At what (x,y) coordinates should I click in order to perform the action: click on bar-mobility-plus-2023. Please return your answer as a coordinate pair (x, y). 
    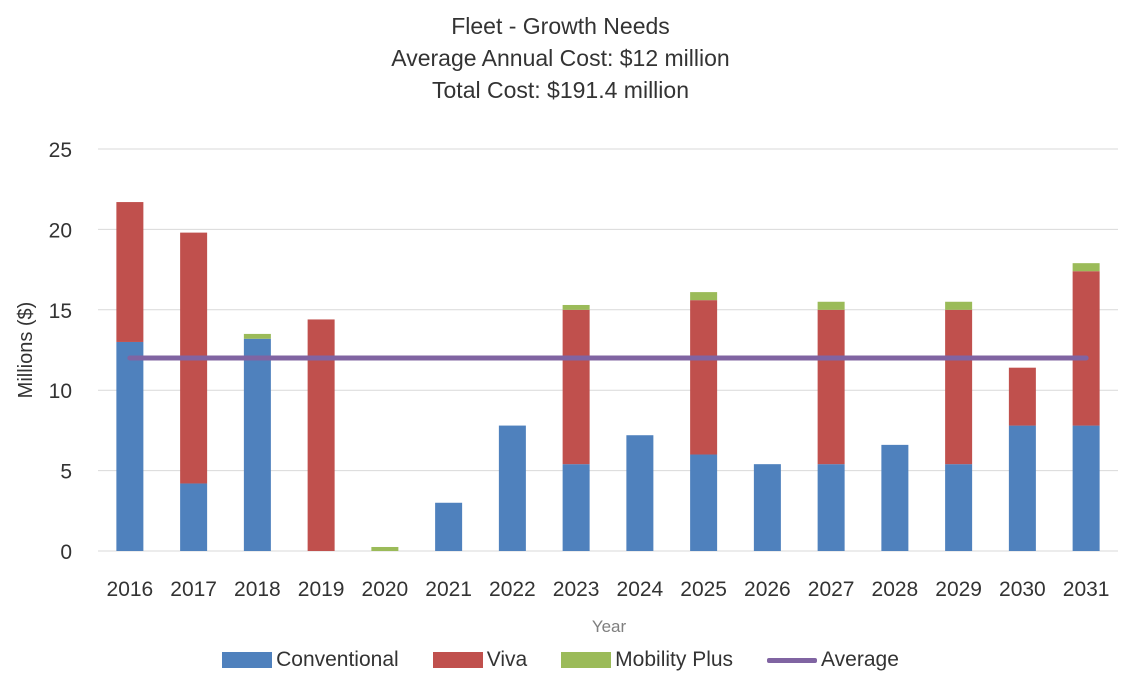
    Looking at the image, I should click on (576, 307).